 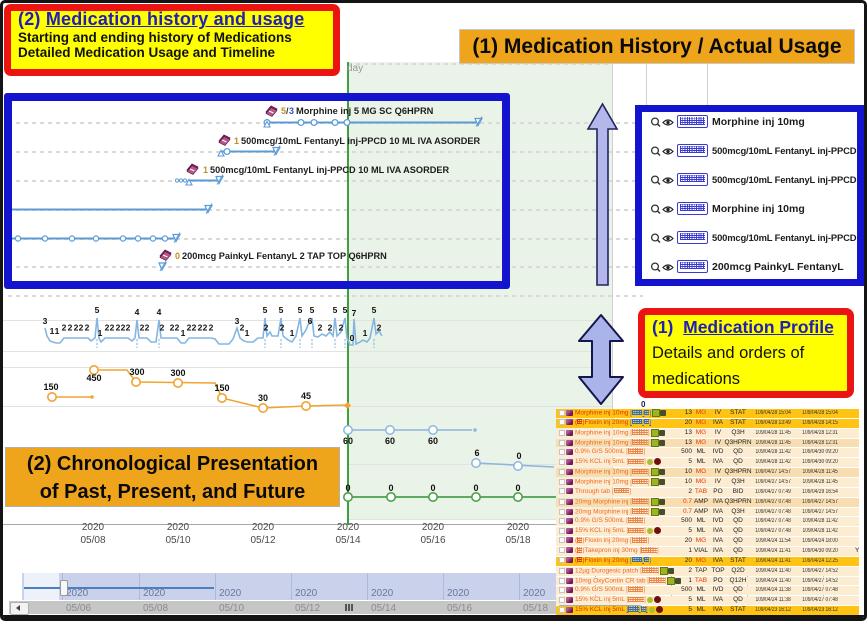 I want to click on svg-text: 7, so click(x=354, y=313).